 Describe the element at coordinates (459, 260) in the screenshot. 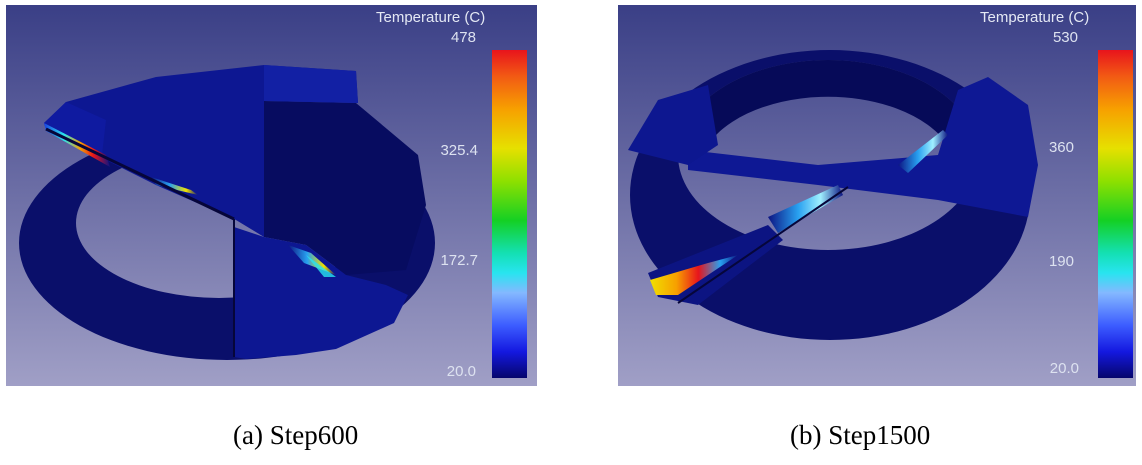

I see `tick-lower-mid: 172.7` at that location.